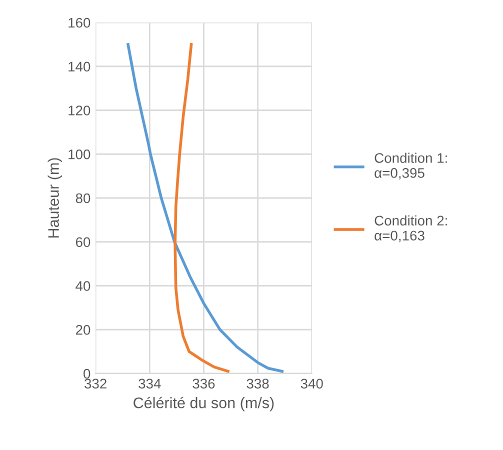  I want to click on x-tick-label: 338, so click(257, 383).